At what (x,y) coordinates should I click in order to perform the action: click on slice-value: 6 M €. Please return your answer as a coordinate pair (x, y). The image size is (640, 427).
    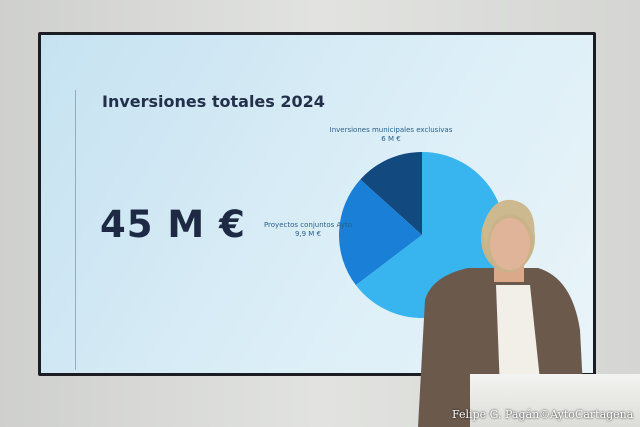
    Looking at the image, I should click on (391, 139).